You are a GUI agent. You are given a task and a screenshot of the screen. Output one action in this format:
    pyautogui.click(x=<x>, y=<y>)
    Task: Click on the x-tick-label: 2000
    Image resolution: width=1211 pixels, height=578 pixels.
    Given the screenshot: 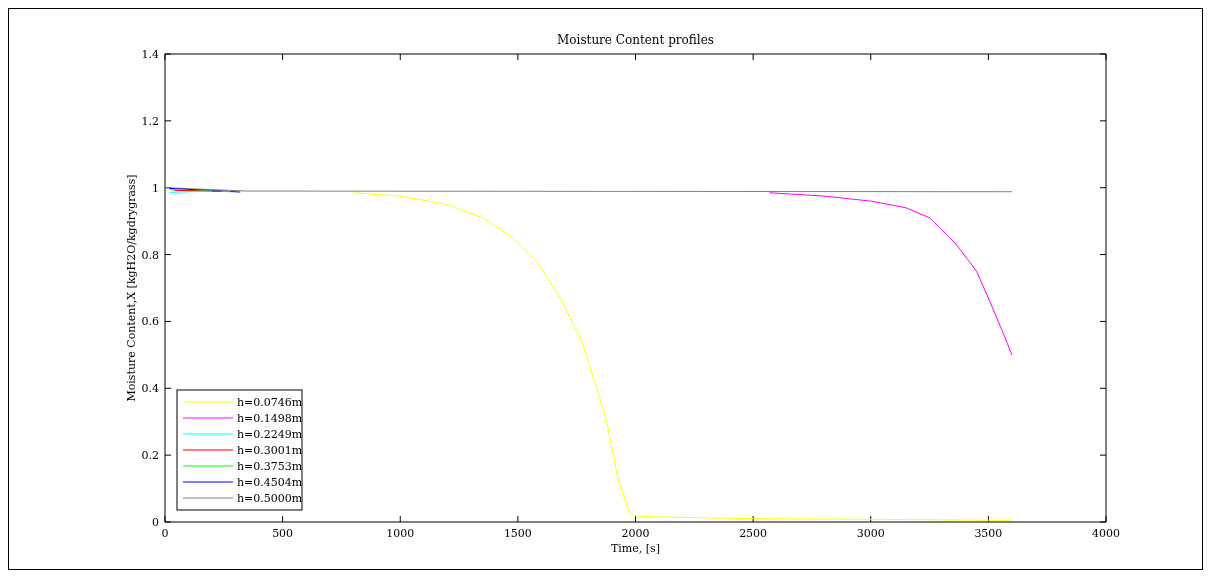 What is the action you would take?
    pyautogui.click(x=635, y=533)
    